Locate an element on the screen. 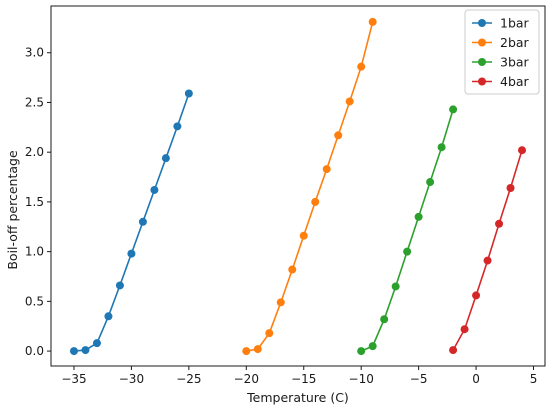 The image size is (550, 408). x-axis: −35 −30 −25 −20 −15 −10 −5 0 5 is located at coordinates (299, 376).